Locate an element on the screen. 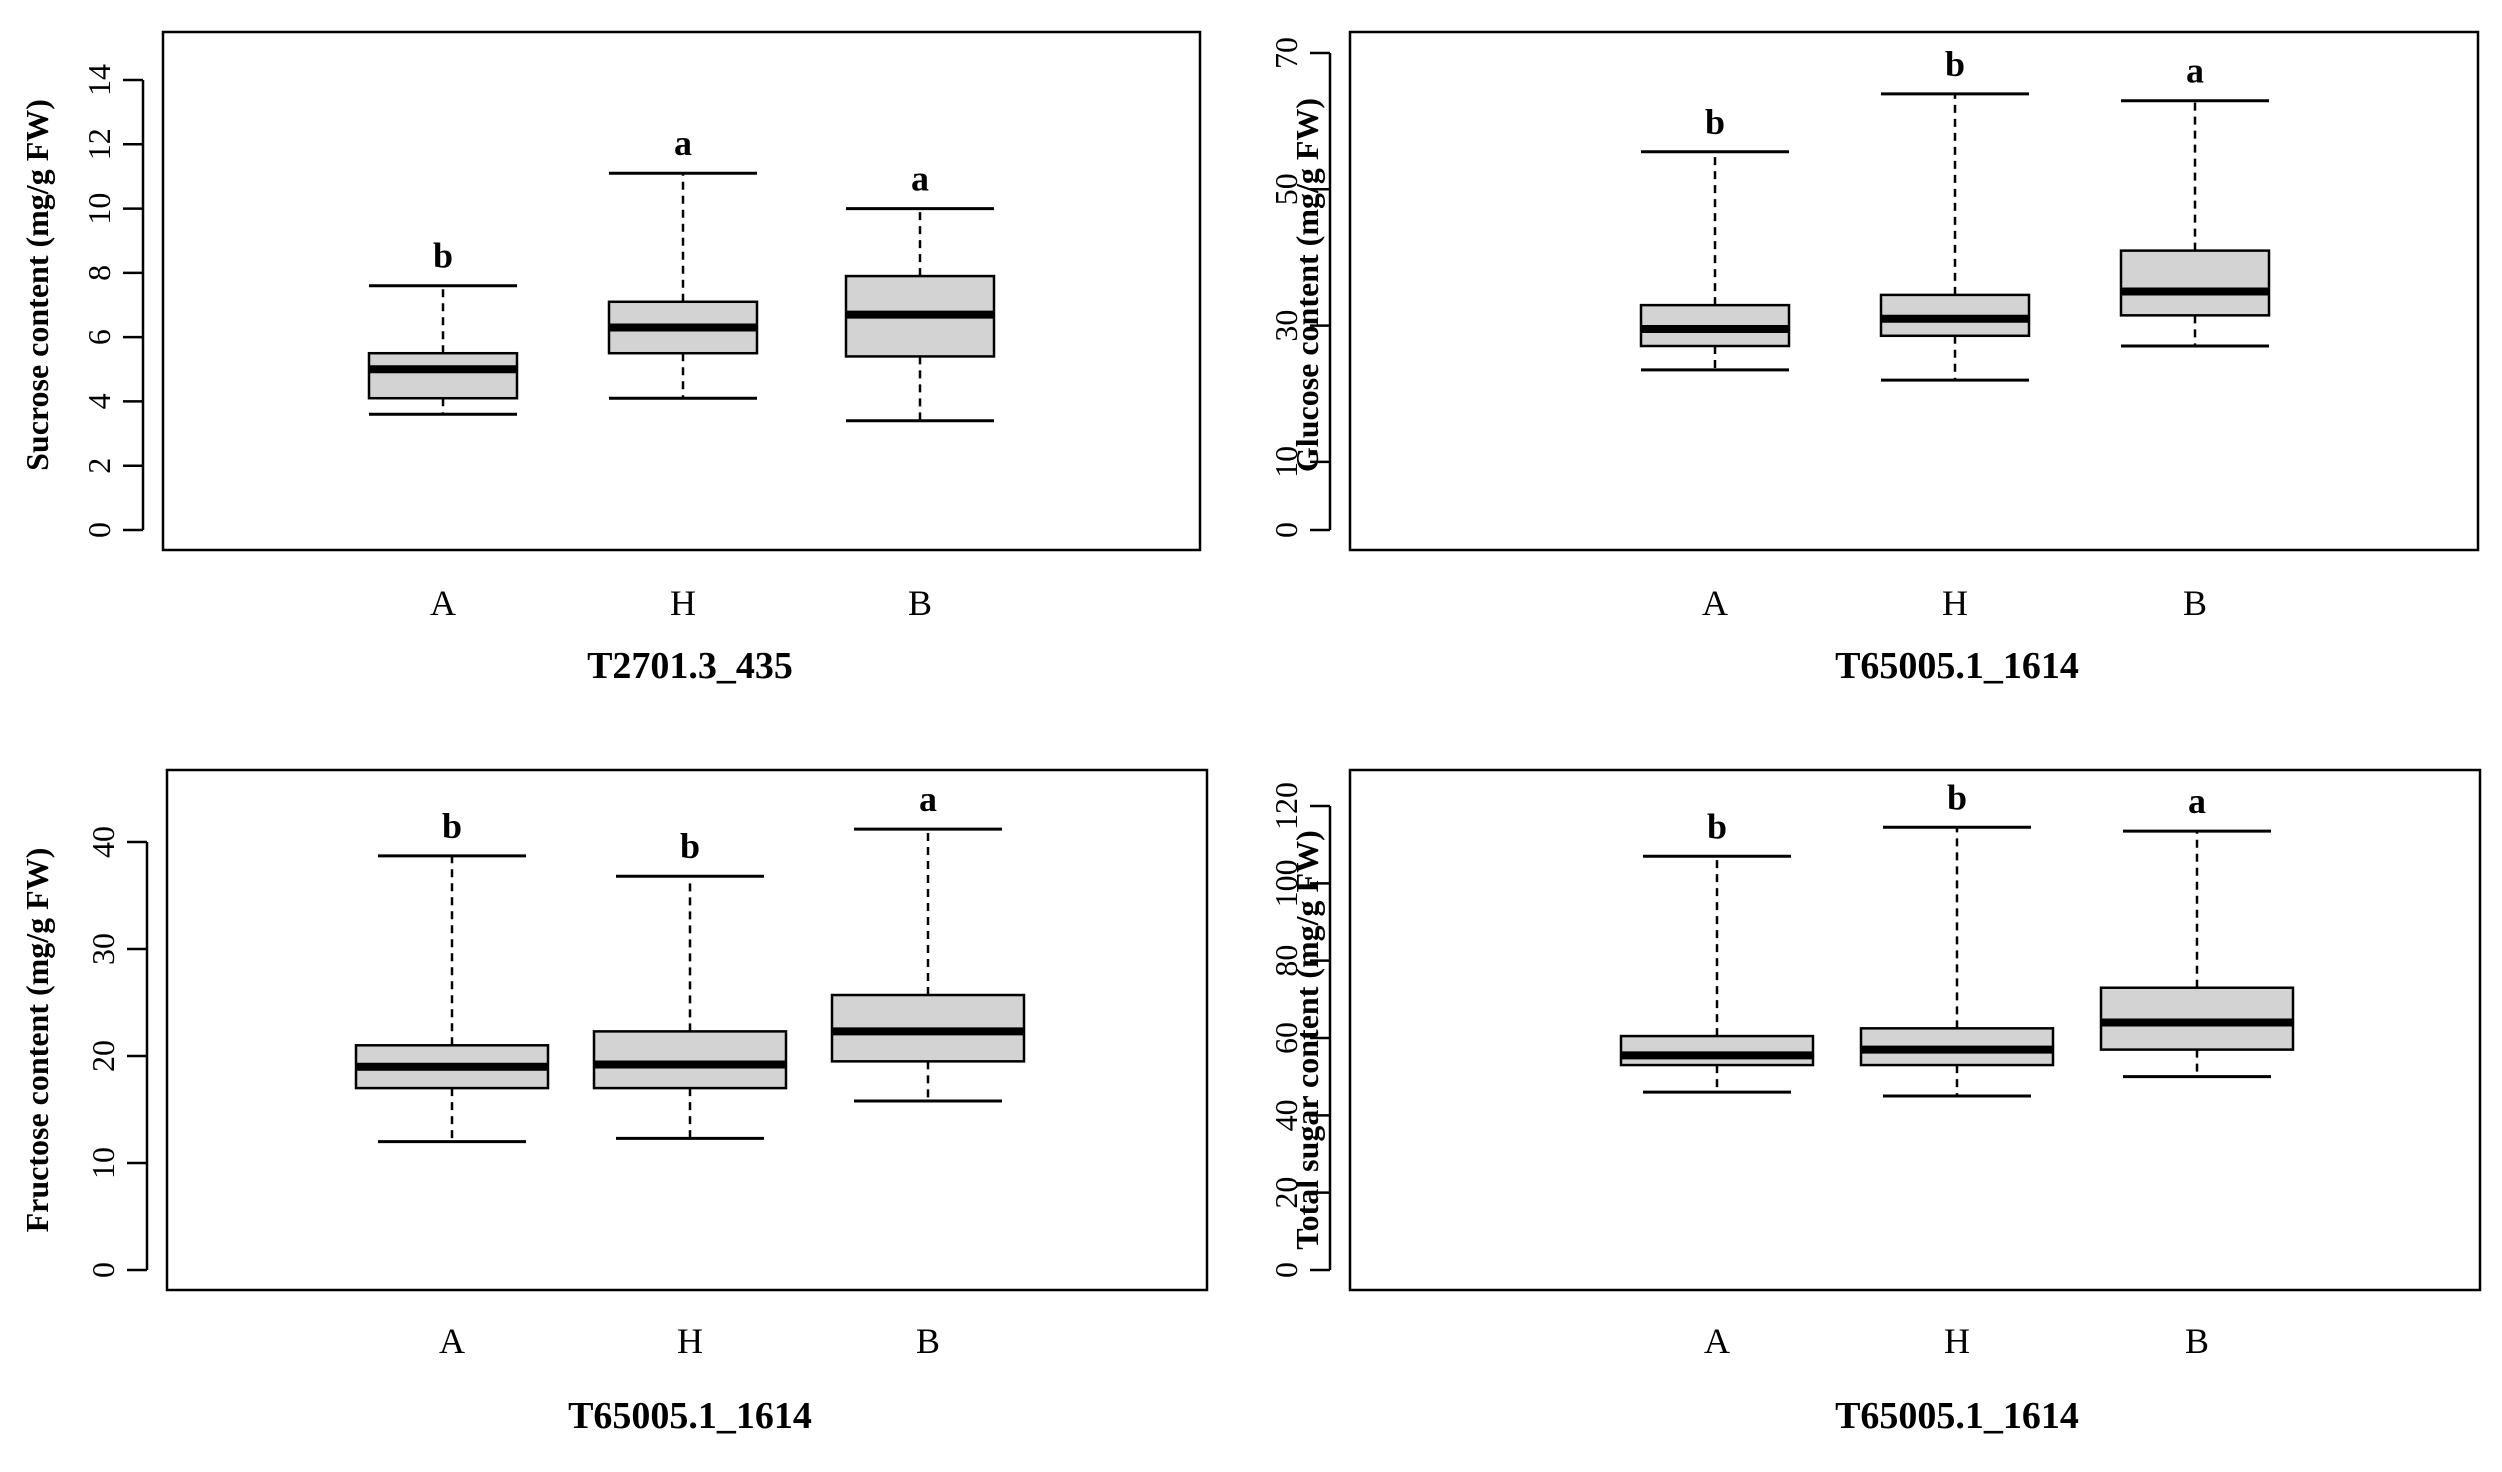 This screenshot has height=1472, width=2502. x-axis-title: T2701.3_435 is located at coordinates (690, 666).